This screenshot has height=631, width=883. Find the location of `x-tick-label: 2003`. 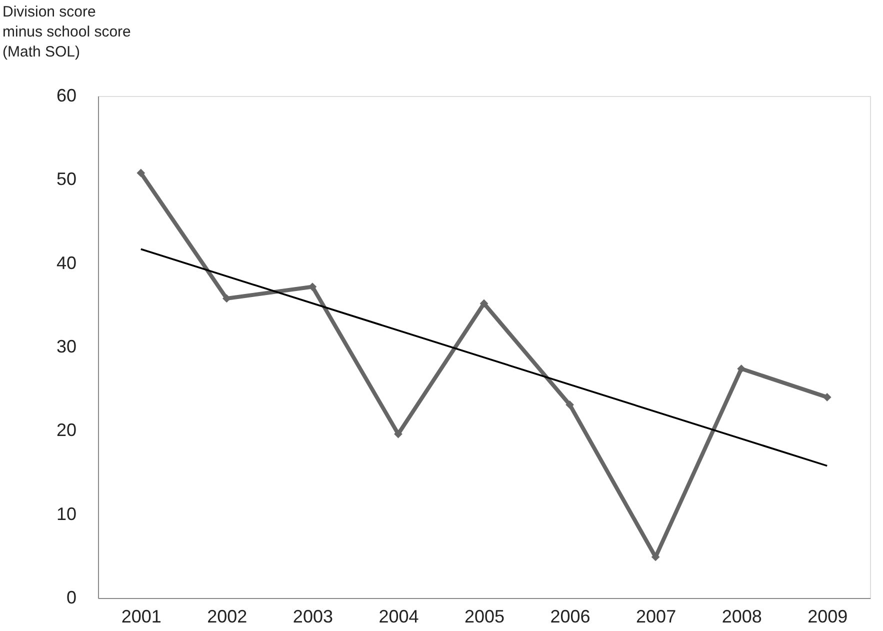

x-tick-label: 2003 is located at coordinates (312, 616).